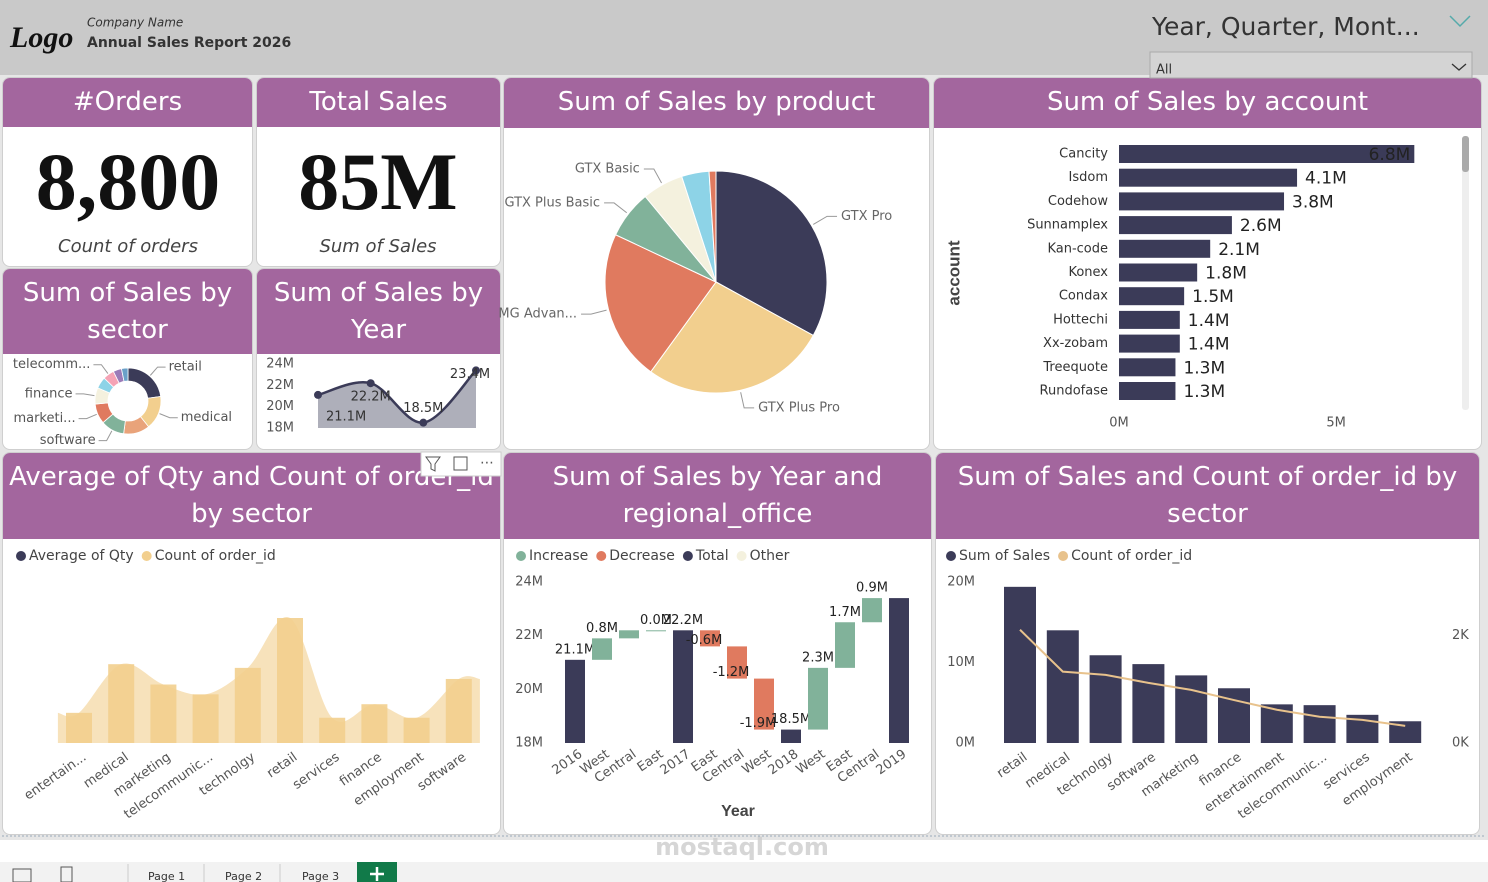 The height and width of the screenshot is (882, 1488). I want to click on logo: Logo, so click(41, 37).